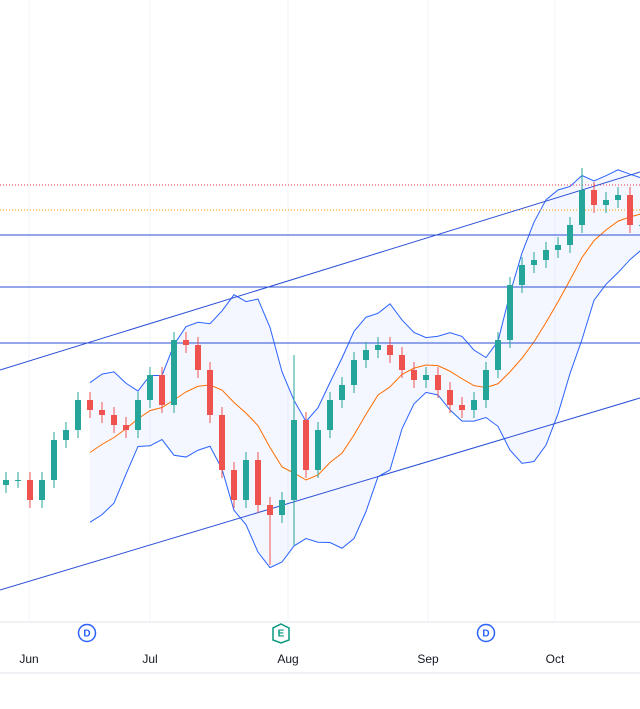 The height and width of the screenshot is (709, 640). What do you see at coordinates (28, 659) in the screenshot?
I see `x-tick-label: Jun` at bounding box center [28, 659].